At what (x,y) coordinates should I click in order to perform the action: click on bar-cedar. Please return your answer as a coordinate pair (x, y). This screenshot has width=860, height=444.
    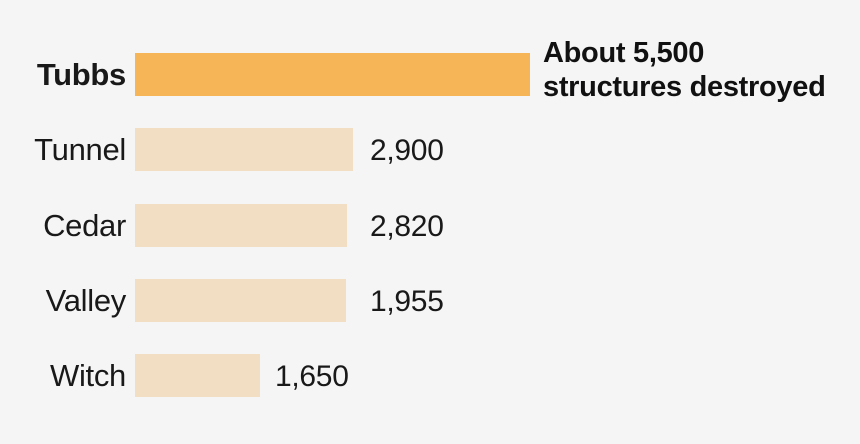
    Looking at the image, I should click on (241, 225).